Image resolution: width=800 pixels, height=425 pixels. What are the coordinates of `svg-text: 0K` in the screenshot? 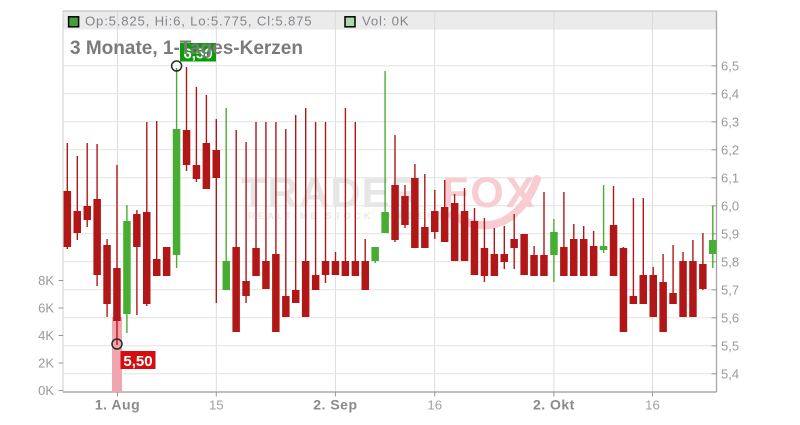 It's located at (46, 390).